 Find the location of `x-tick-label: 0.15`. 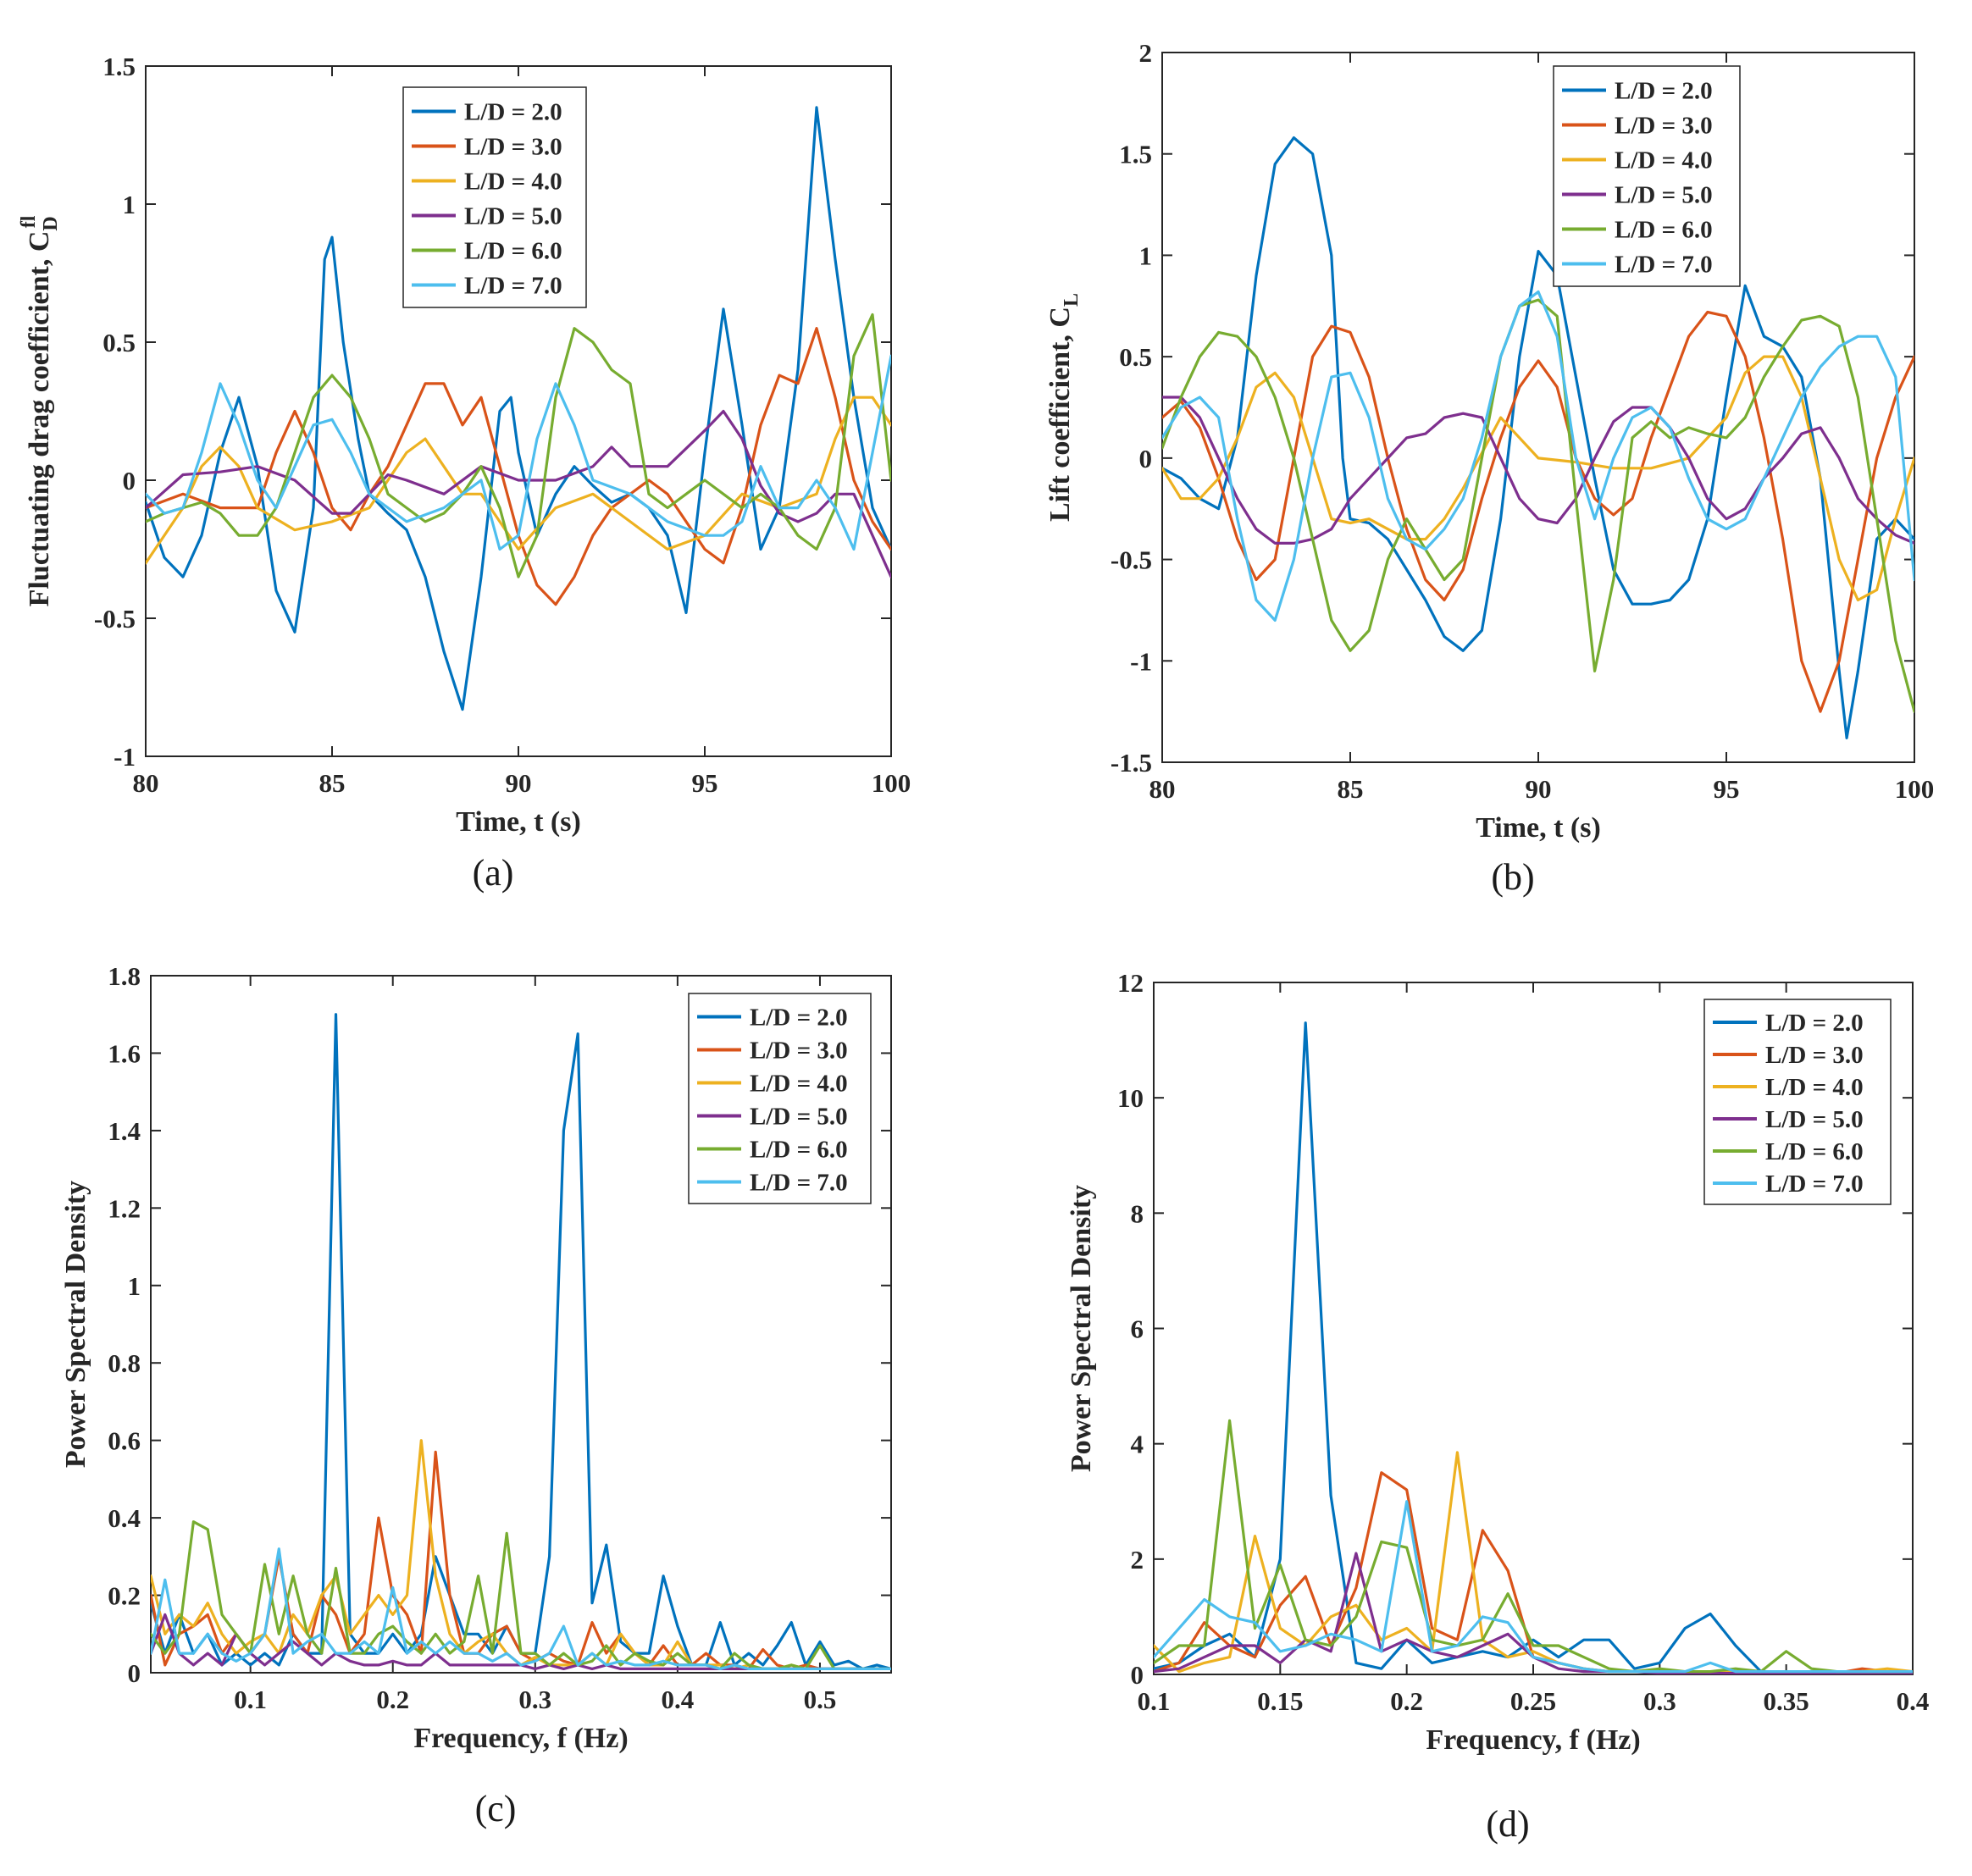

x-tick-label: 0.15 is located at coordinates (1280, 1701).